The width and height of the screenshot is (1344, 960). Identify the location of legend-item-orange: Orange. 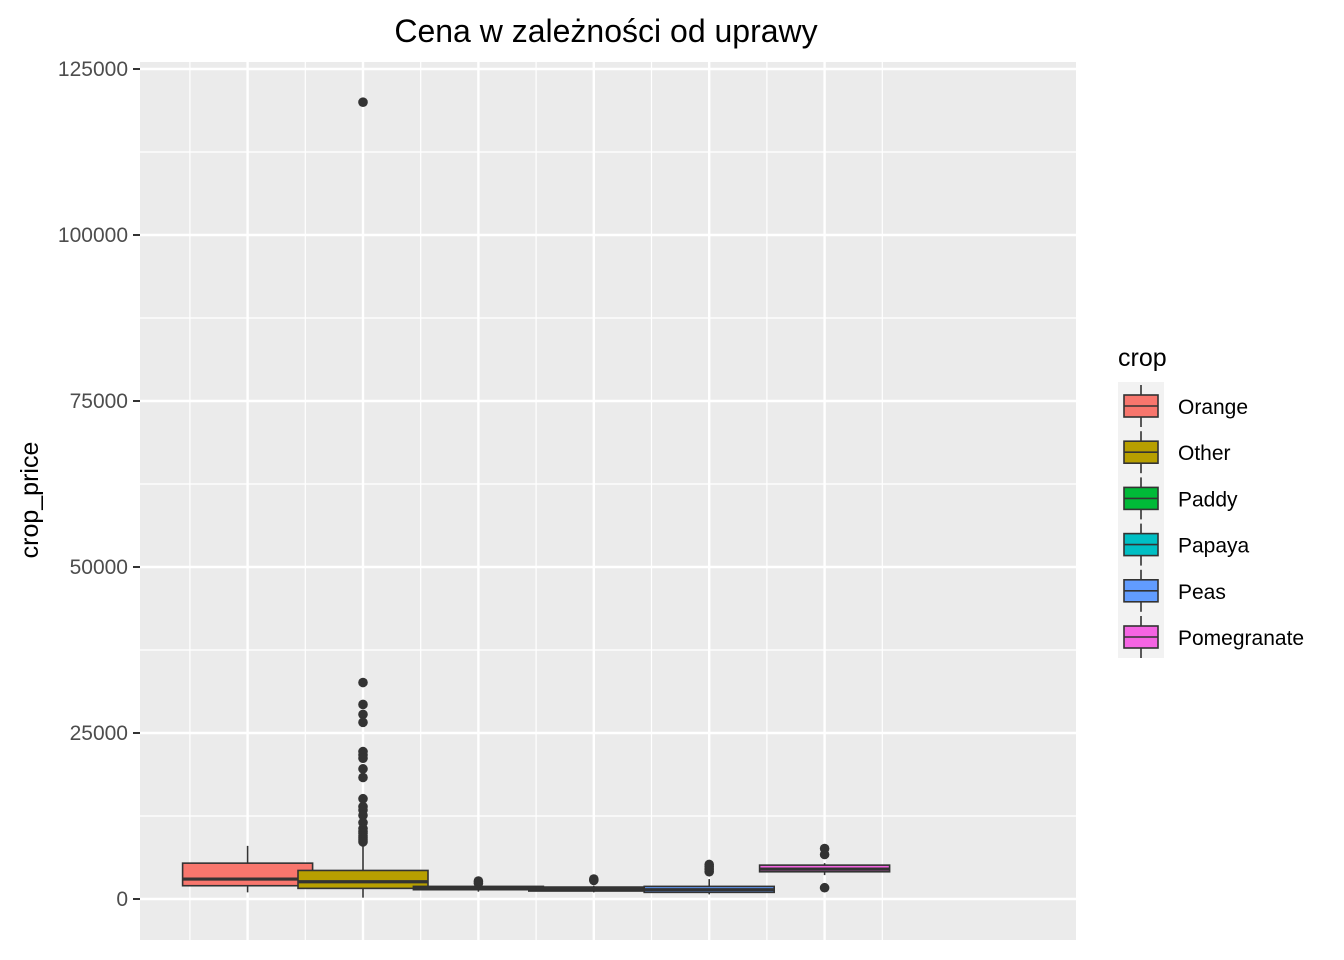
(1185, 406).